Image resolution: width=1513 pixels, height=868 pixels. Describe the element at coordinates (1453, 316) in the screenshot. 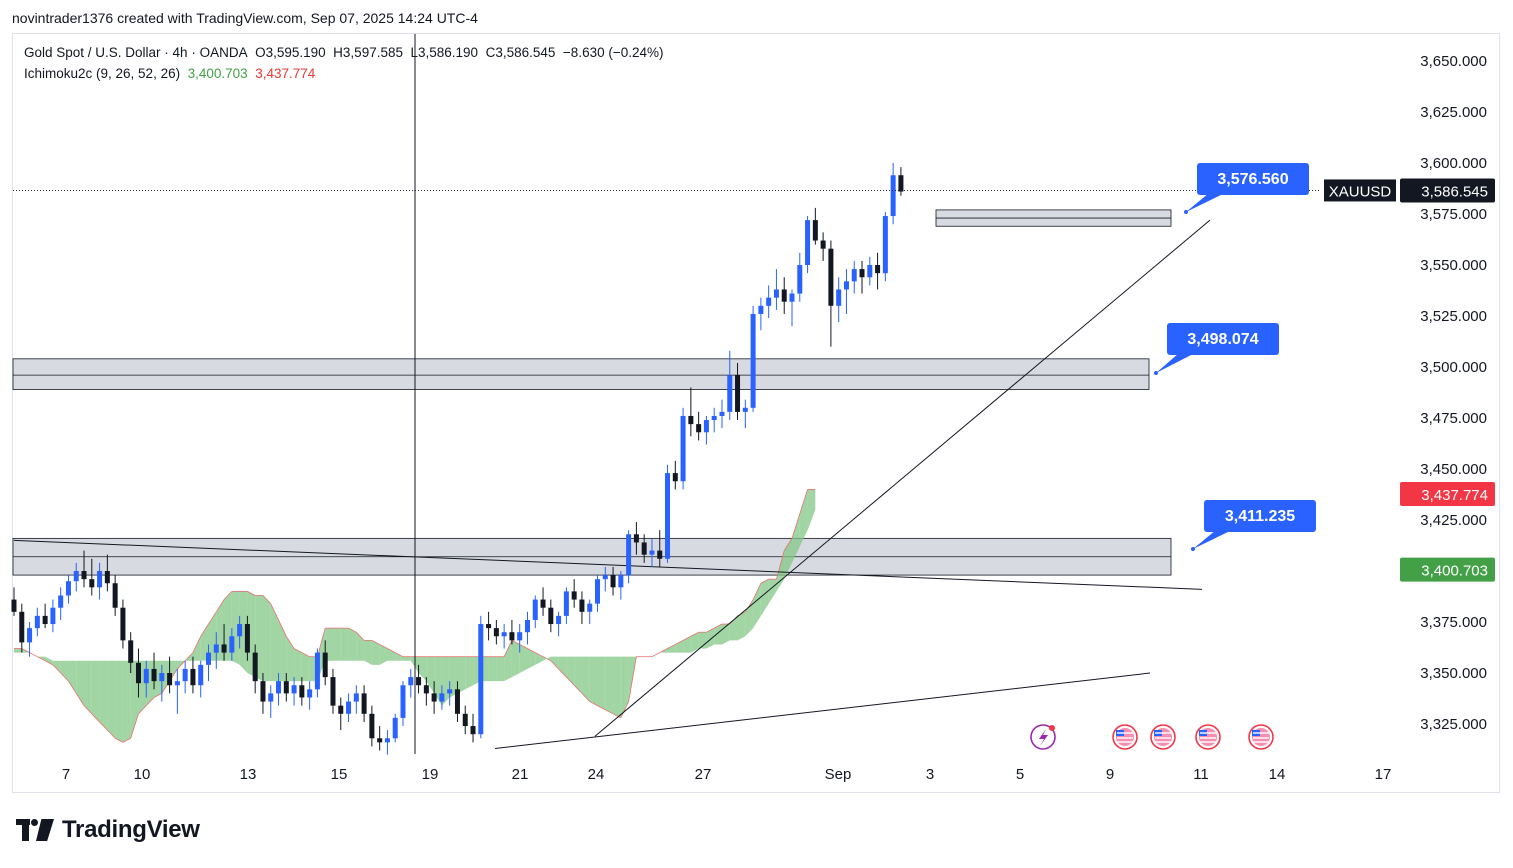

I see `y-tick-label: 3,525.000` at that location.